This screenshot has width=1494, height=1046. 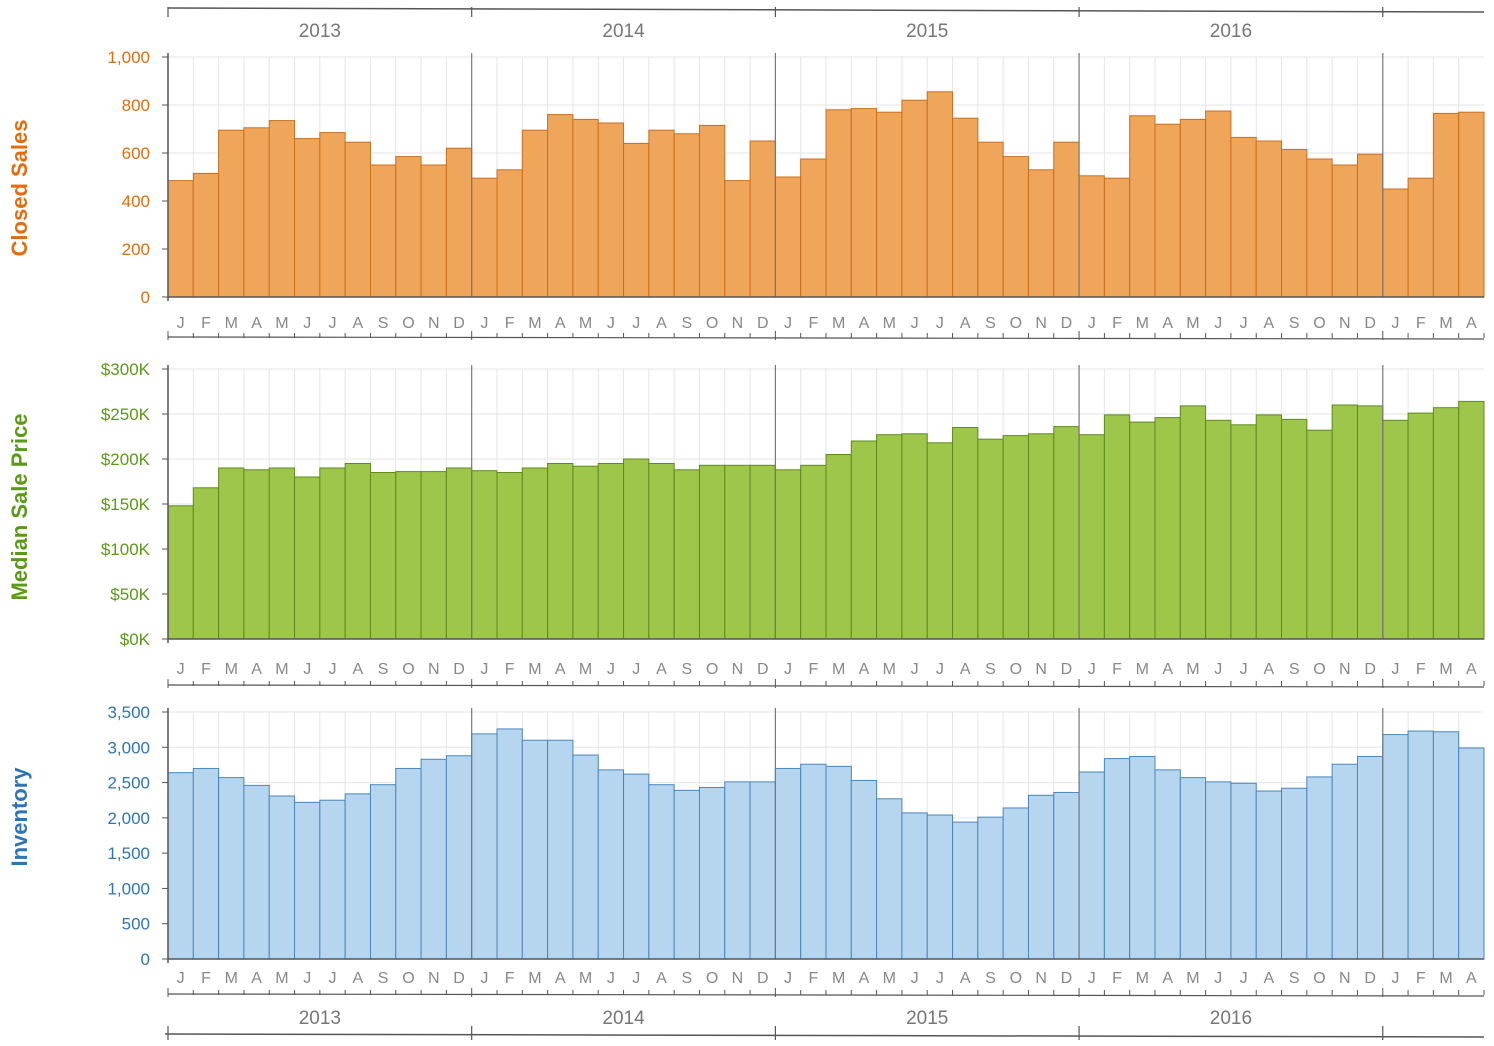 I want to click on year-label-bottom: 2014, so click(x=623, y=1018).